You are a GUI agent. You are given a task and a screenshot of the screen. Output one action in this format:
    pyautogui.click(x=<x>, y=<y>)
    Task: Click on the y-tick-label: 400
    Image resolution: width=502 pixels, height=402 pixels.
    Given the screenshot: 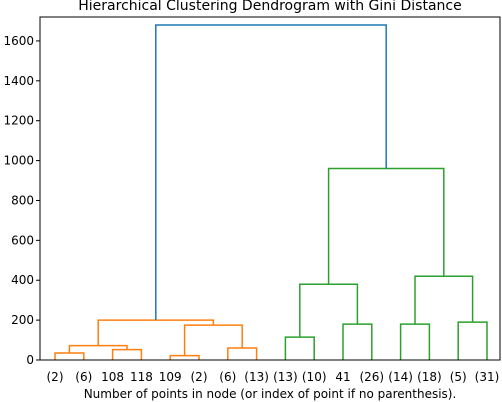 What is the action you would take?
    pyautogui.click(x=22, y=280)
    